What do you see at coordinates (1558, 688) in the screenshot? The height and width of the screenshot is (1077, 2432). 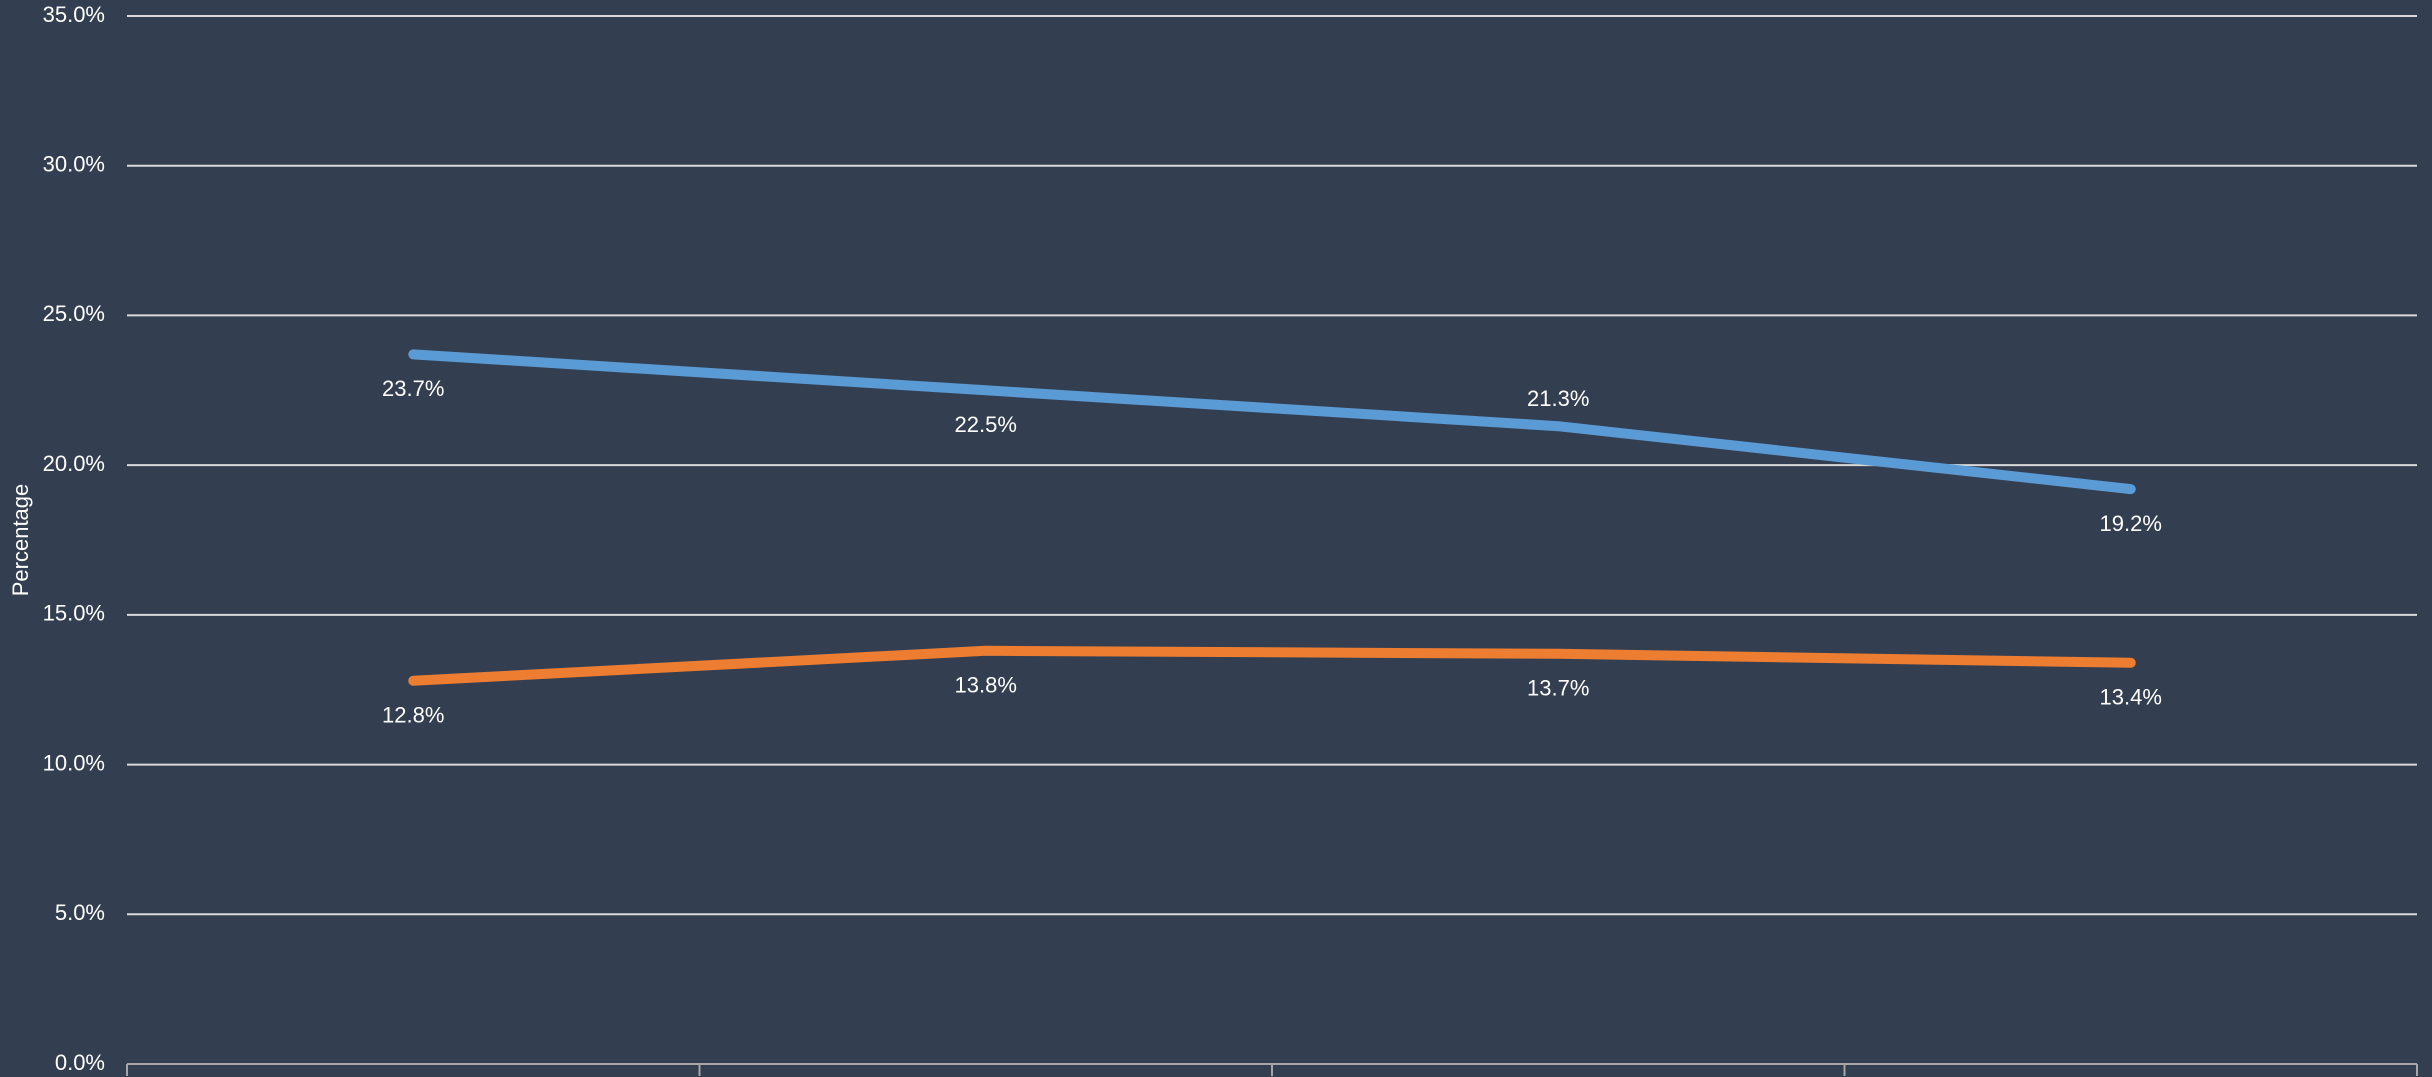 I see `data-label: 13.7%` at bounding box center [1558, 688].